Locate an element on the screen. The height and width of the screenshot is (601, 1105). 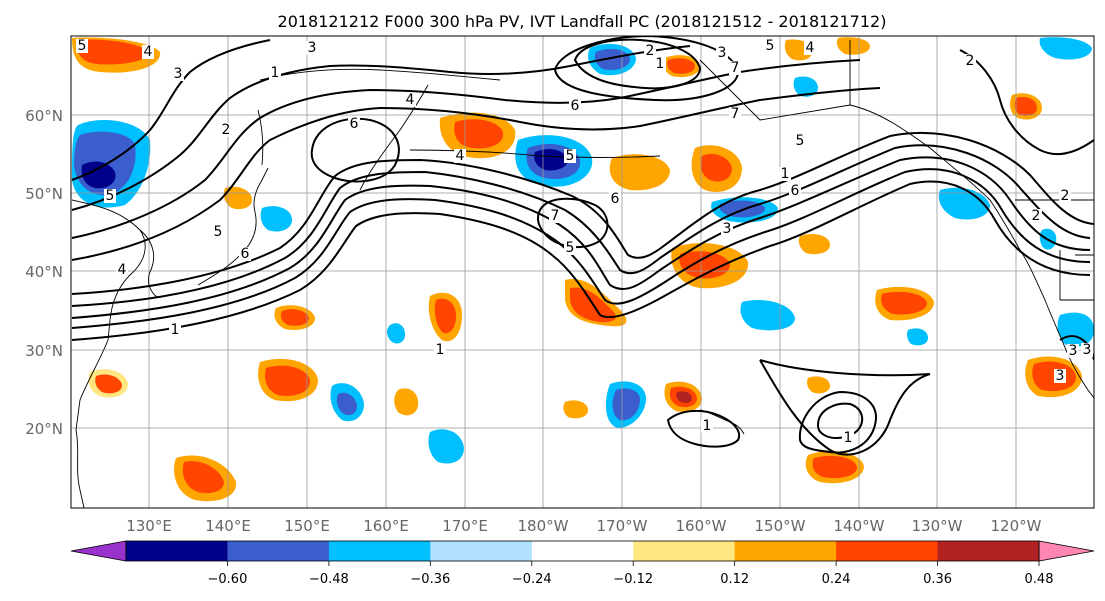
latitude-labels: 60°N 50°N 40°N 30°N 20°N is located at coordinates (44, 272).